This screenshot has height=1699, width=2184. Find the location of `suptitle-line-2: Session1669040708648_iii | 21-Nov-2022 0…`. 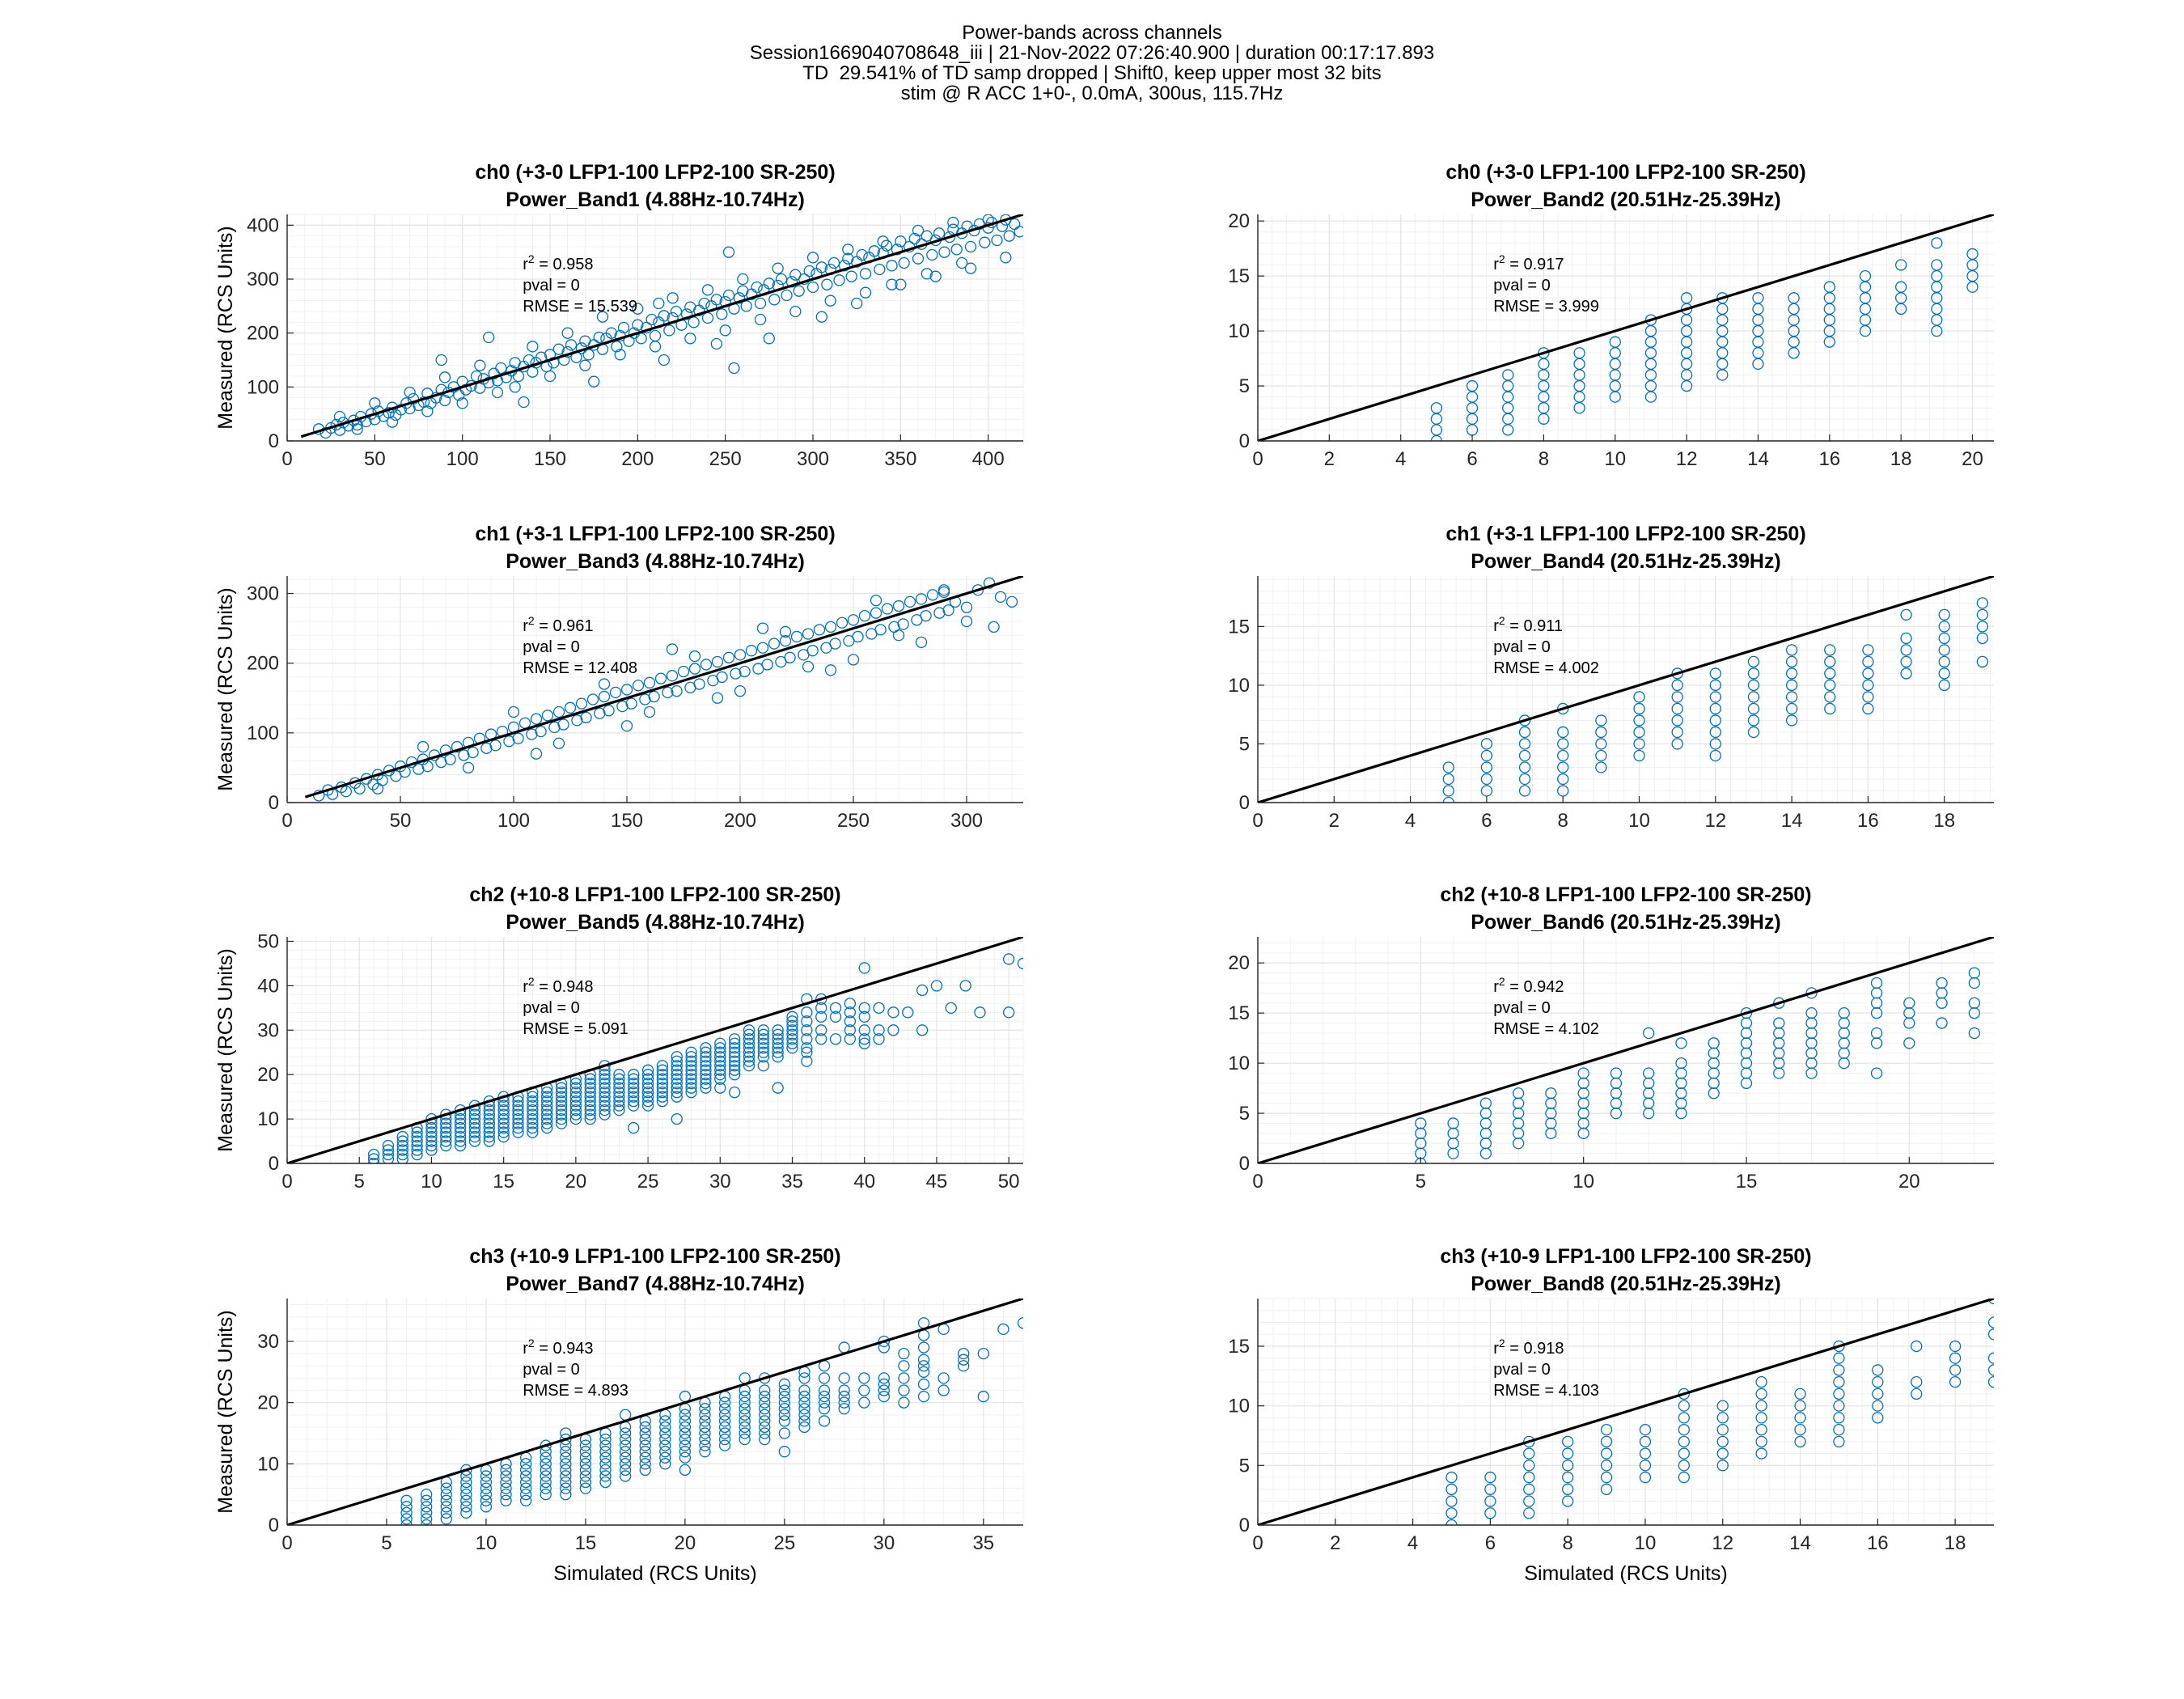

suptitle-line-2: Session1669040708648_iii | 21-Nov-2022 0… is located at coordinates (1092, 53).